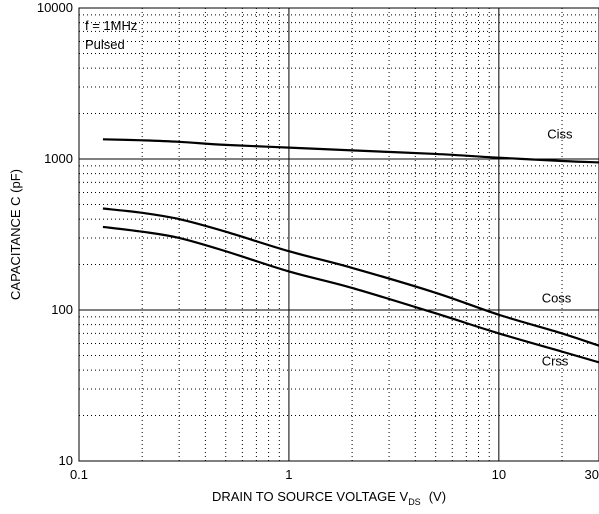 The height and width of the screenshot is (514, 599). I want to click on x-tick-label: 10, so click(499, 474).